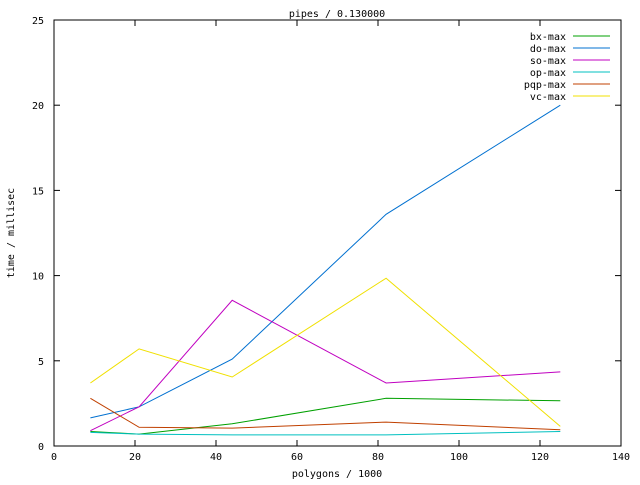 The image size is (640, 485). Describe the element at coordinates (216, 457) in the screenshot. I see `x-tick-label: 40` at that location.